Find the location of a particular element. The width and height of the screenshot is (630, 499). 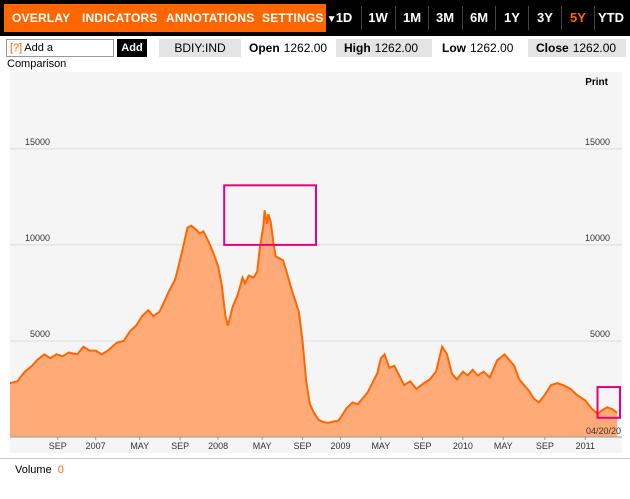

annotations-menu-label: ANNOTATIONS is located at coordinates (210, 18).